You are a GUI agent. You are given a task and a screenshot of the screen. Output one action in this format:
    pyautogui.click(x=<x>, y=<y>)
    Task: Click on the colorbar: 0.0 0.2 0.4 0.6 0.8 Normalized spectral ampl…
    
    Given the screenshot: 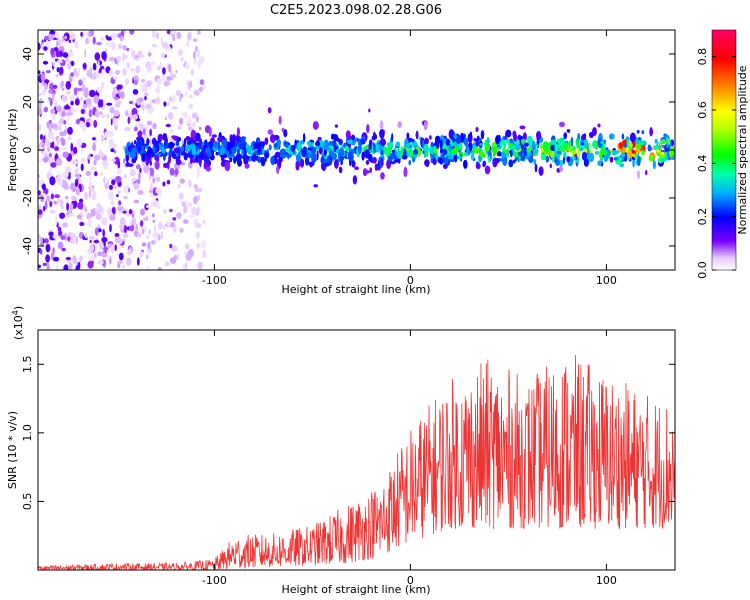 What is the action you would take?
    pyautogui.click(x=722, y=154)
    